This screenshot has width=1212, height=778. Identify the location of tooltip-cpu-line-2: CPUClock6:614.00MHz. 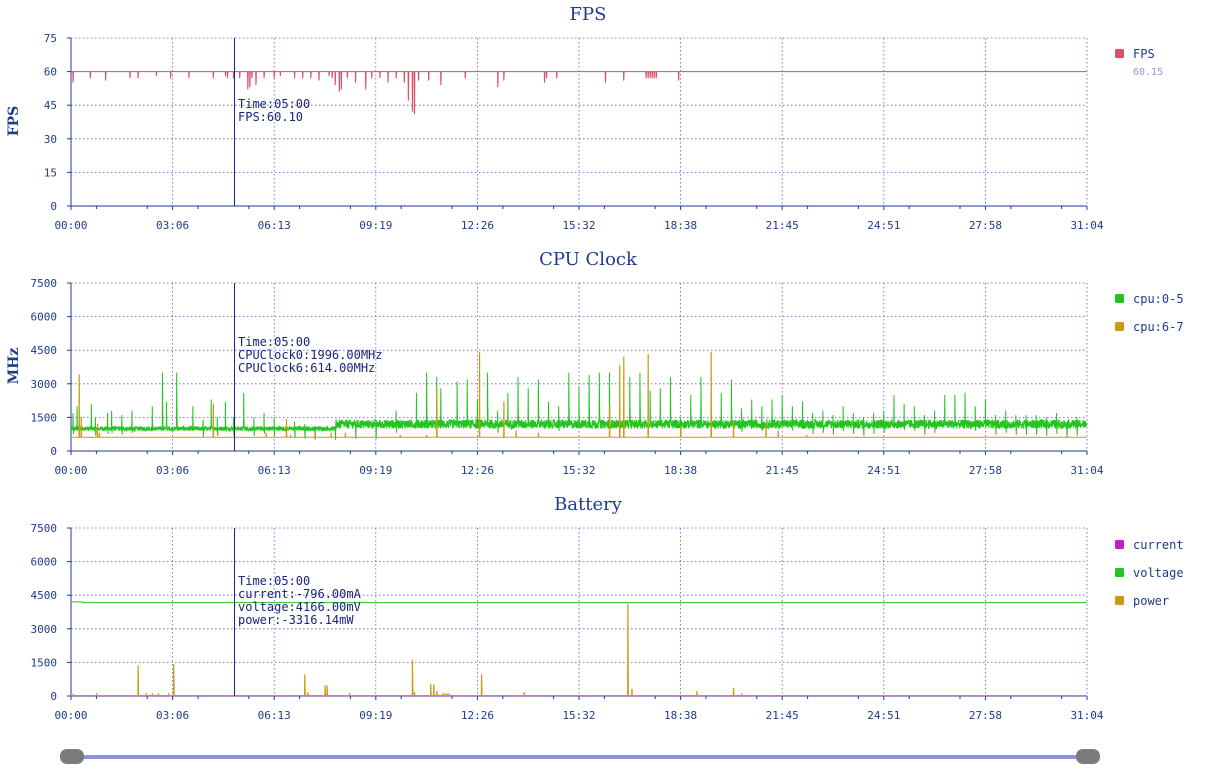
(306, 368).